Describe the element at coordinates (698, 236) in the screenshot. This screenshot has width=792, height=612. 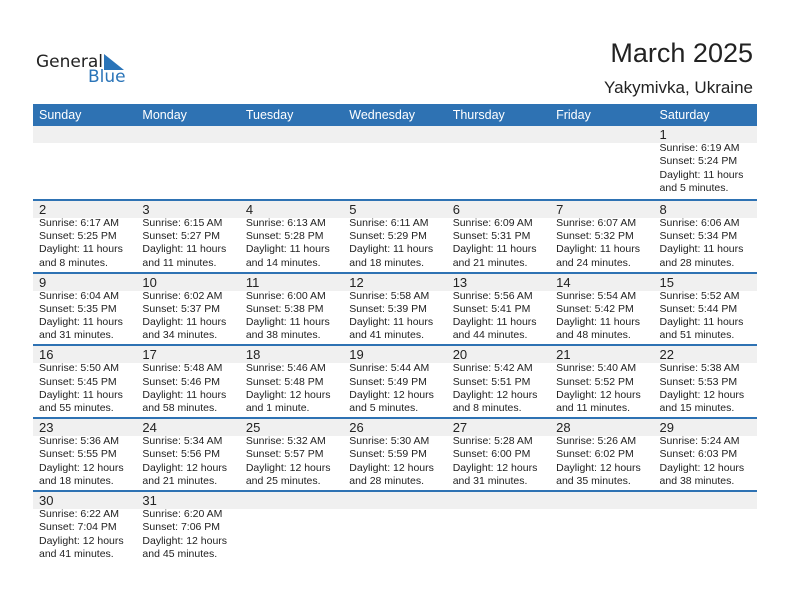
I see `sunset-text: Sunset: 5:34 PM` at that location.